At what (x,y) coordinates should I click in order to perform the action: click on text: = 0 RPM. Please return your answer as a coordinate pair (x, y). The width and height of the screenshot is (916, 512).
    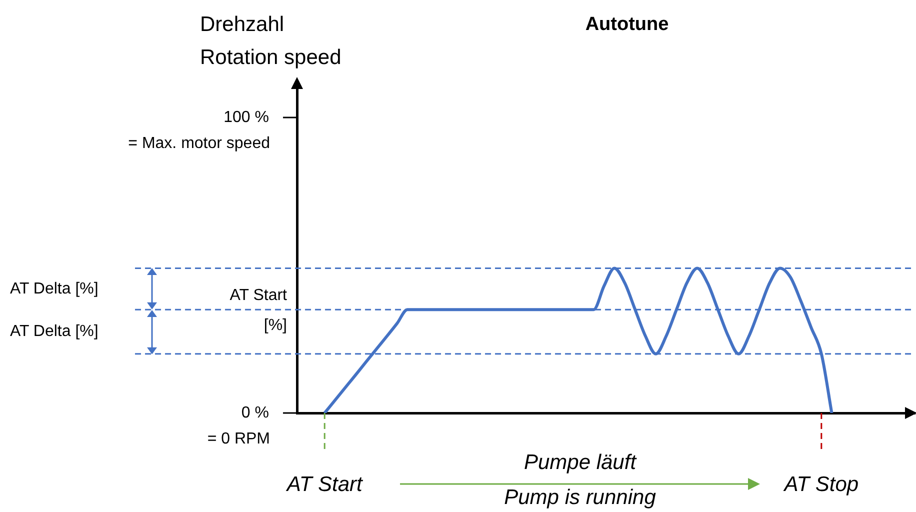
    Looking at the image, I should click on (238, 439).